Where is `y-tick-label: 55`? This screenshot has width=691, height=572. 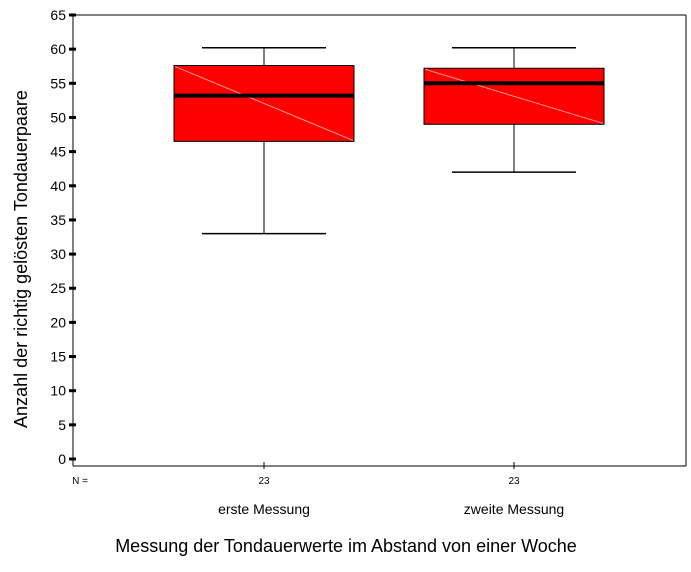 y-tick-label: 55 is located at coordinates (58, 83).